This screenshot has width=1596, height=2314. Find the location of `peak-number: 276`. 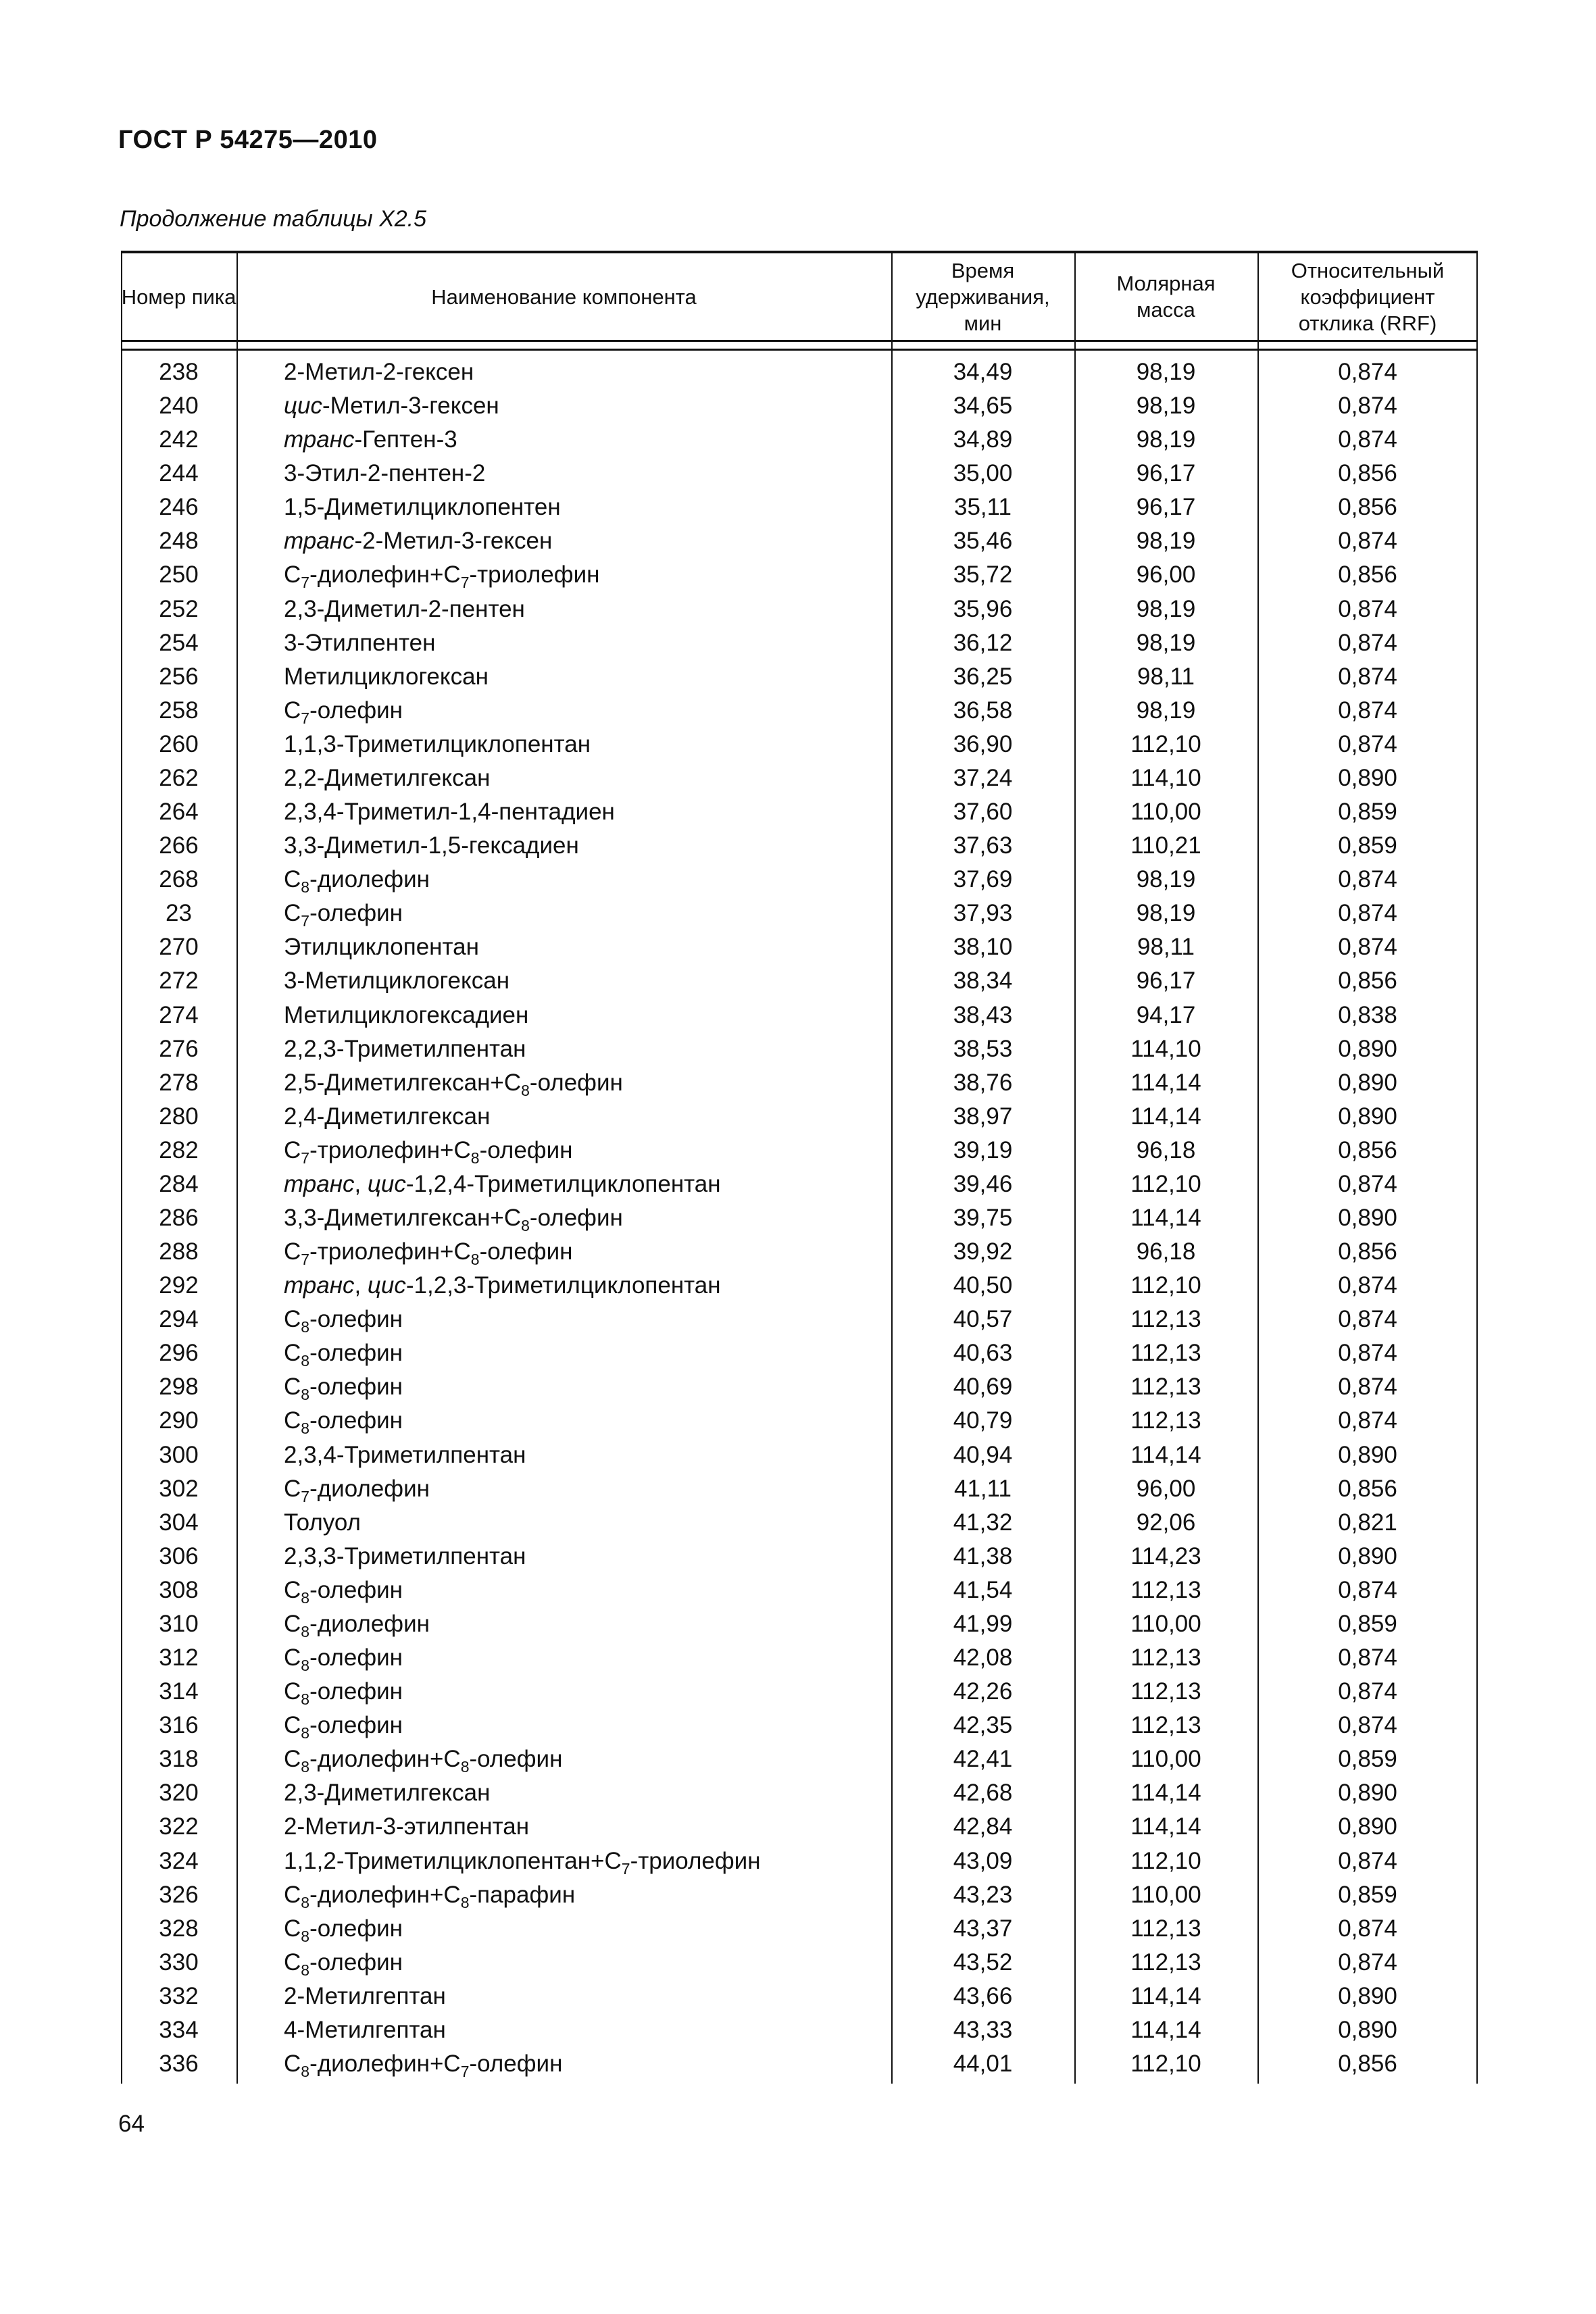

peak-number: 276 is located at coordinates (179, 1048).